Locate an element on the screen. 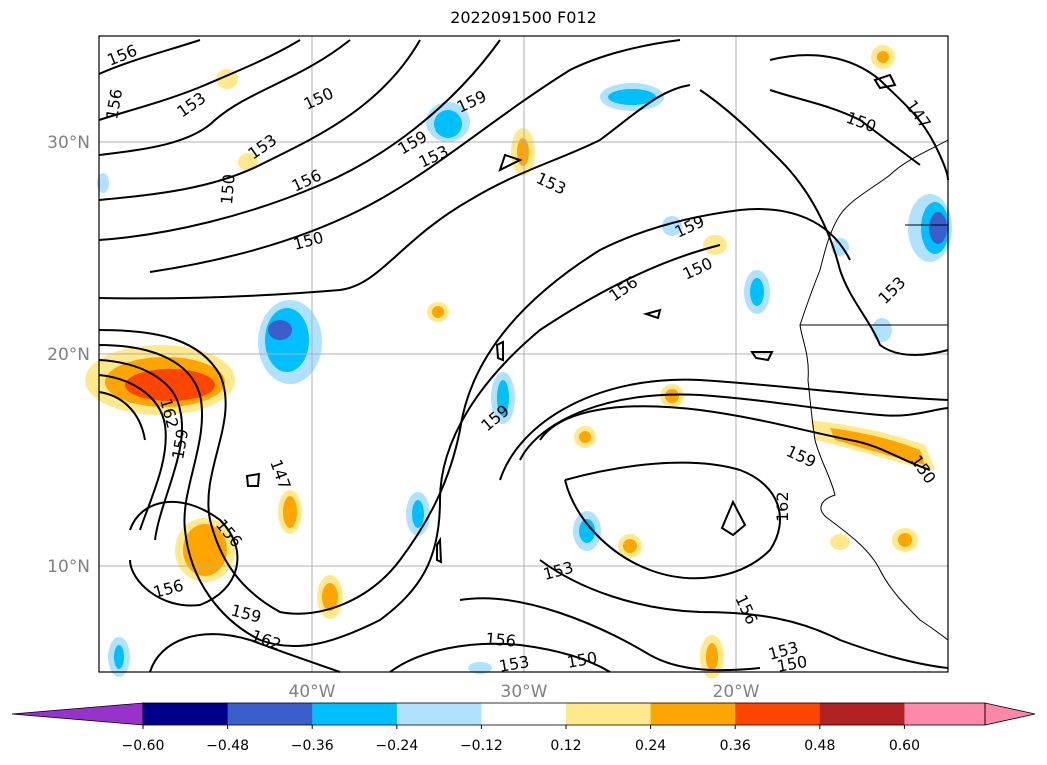 The height and width of the screenshot is (765, 1047). contour-label: 150 is located at coordinates (228, 189).